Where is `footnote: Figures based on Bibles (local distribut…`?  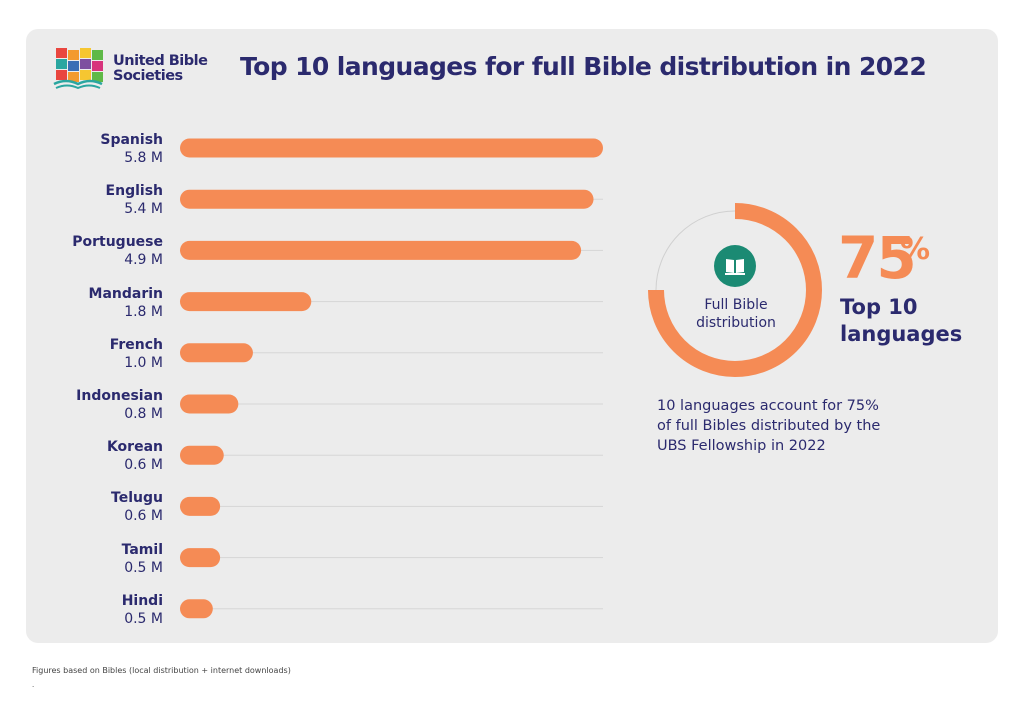
footnote: Figures based on Bibles (local distribut… is located at coordinates (161, 670).